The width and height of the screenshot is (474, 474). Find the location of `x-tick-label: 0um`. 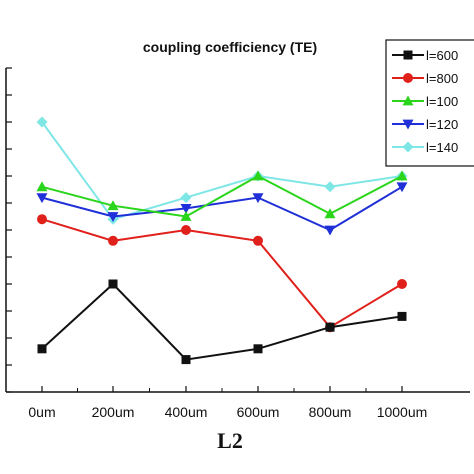

x-tick-label: 0um is located at coordinates (41, 412).